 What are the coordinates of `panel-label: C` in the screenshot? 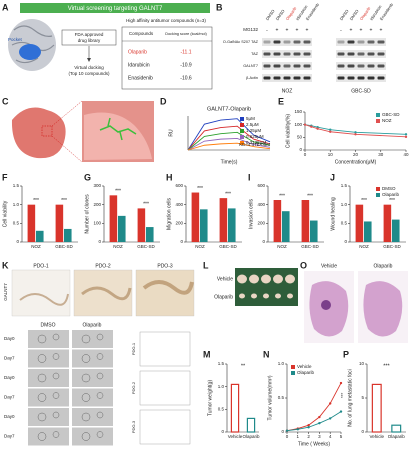 It's located at (5, 101).